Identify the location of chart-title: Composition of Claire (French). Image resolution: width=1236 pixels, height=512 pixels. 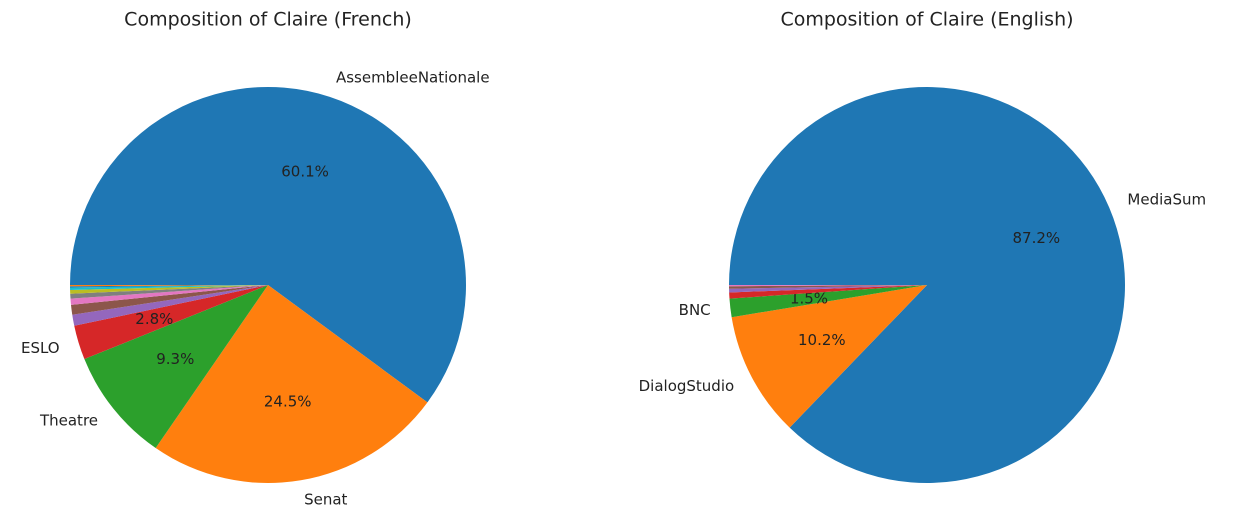
(268, 20).